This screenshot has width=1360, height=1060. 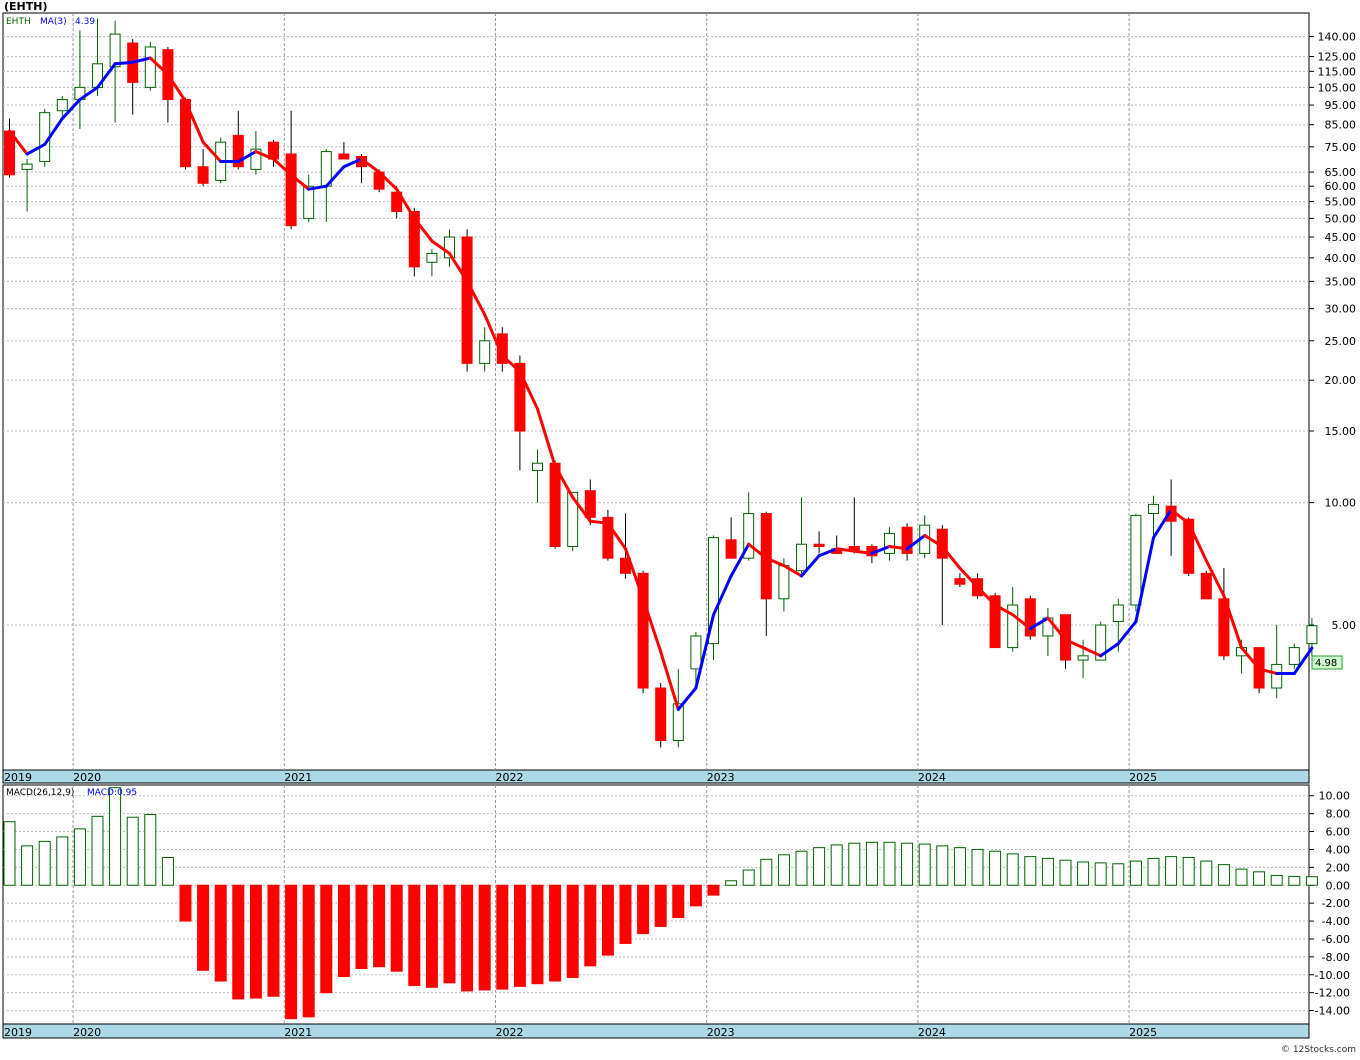 I want to click on macd-y-tick-label: -14.00, so click(x=1332, y=1011).